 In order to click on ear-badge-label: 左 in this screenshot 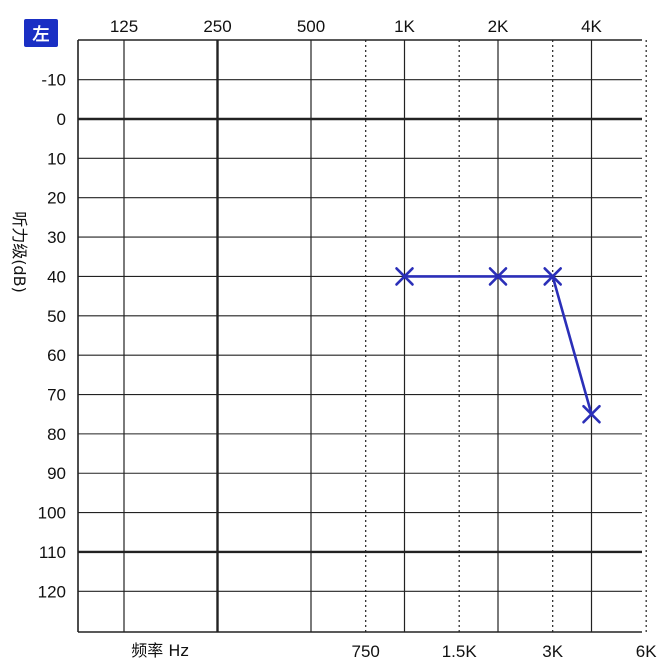, I will do `click(41, 34)`.